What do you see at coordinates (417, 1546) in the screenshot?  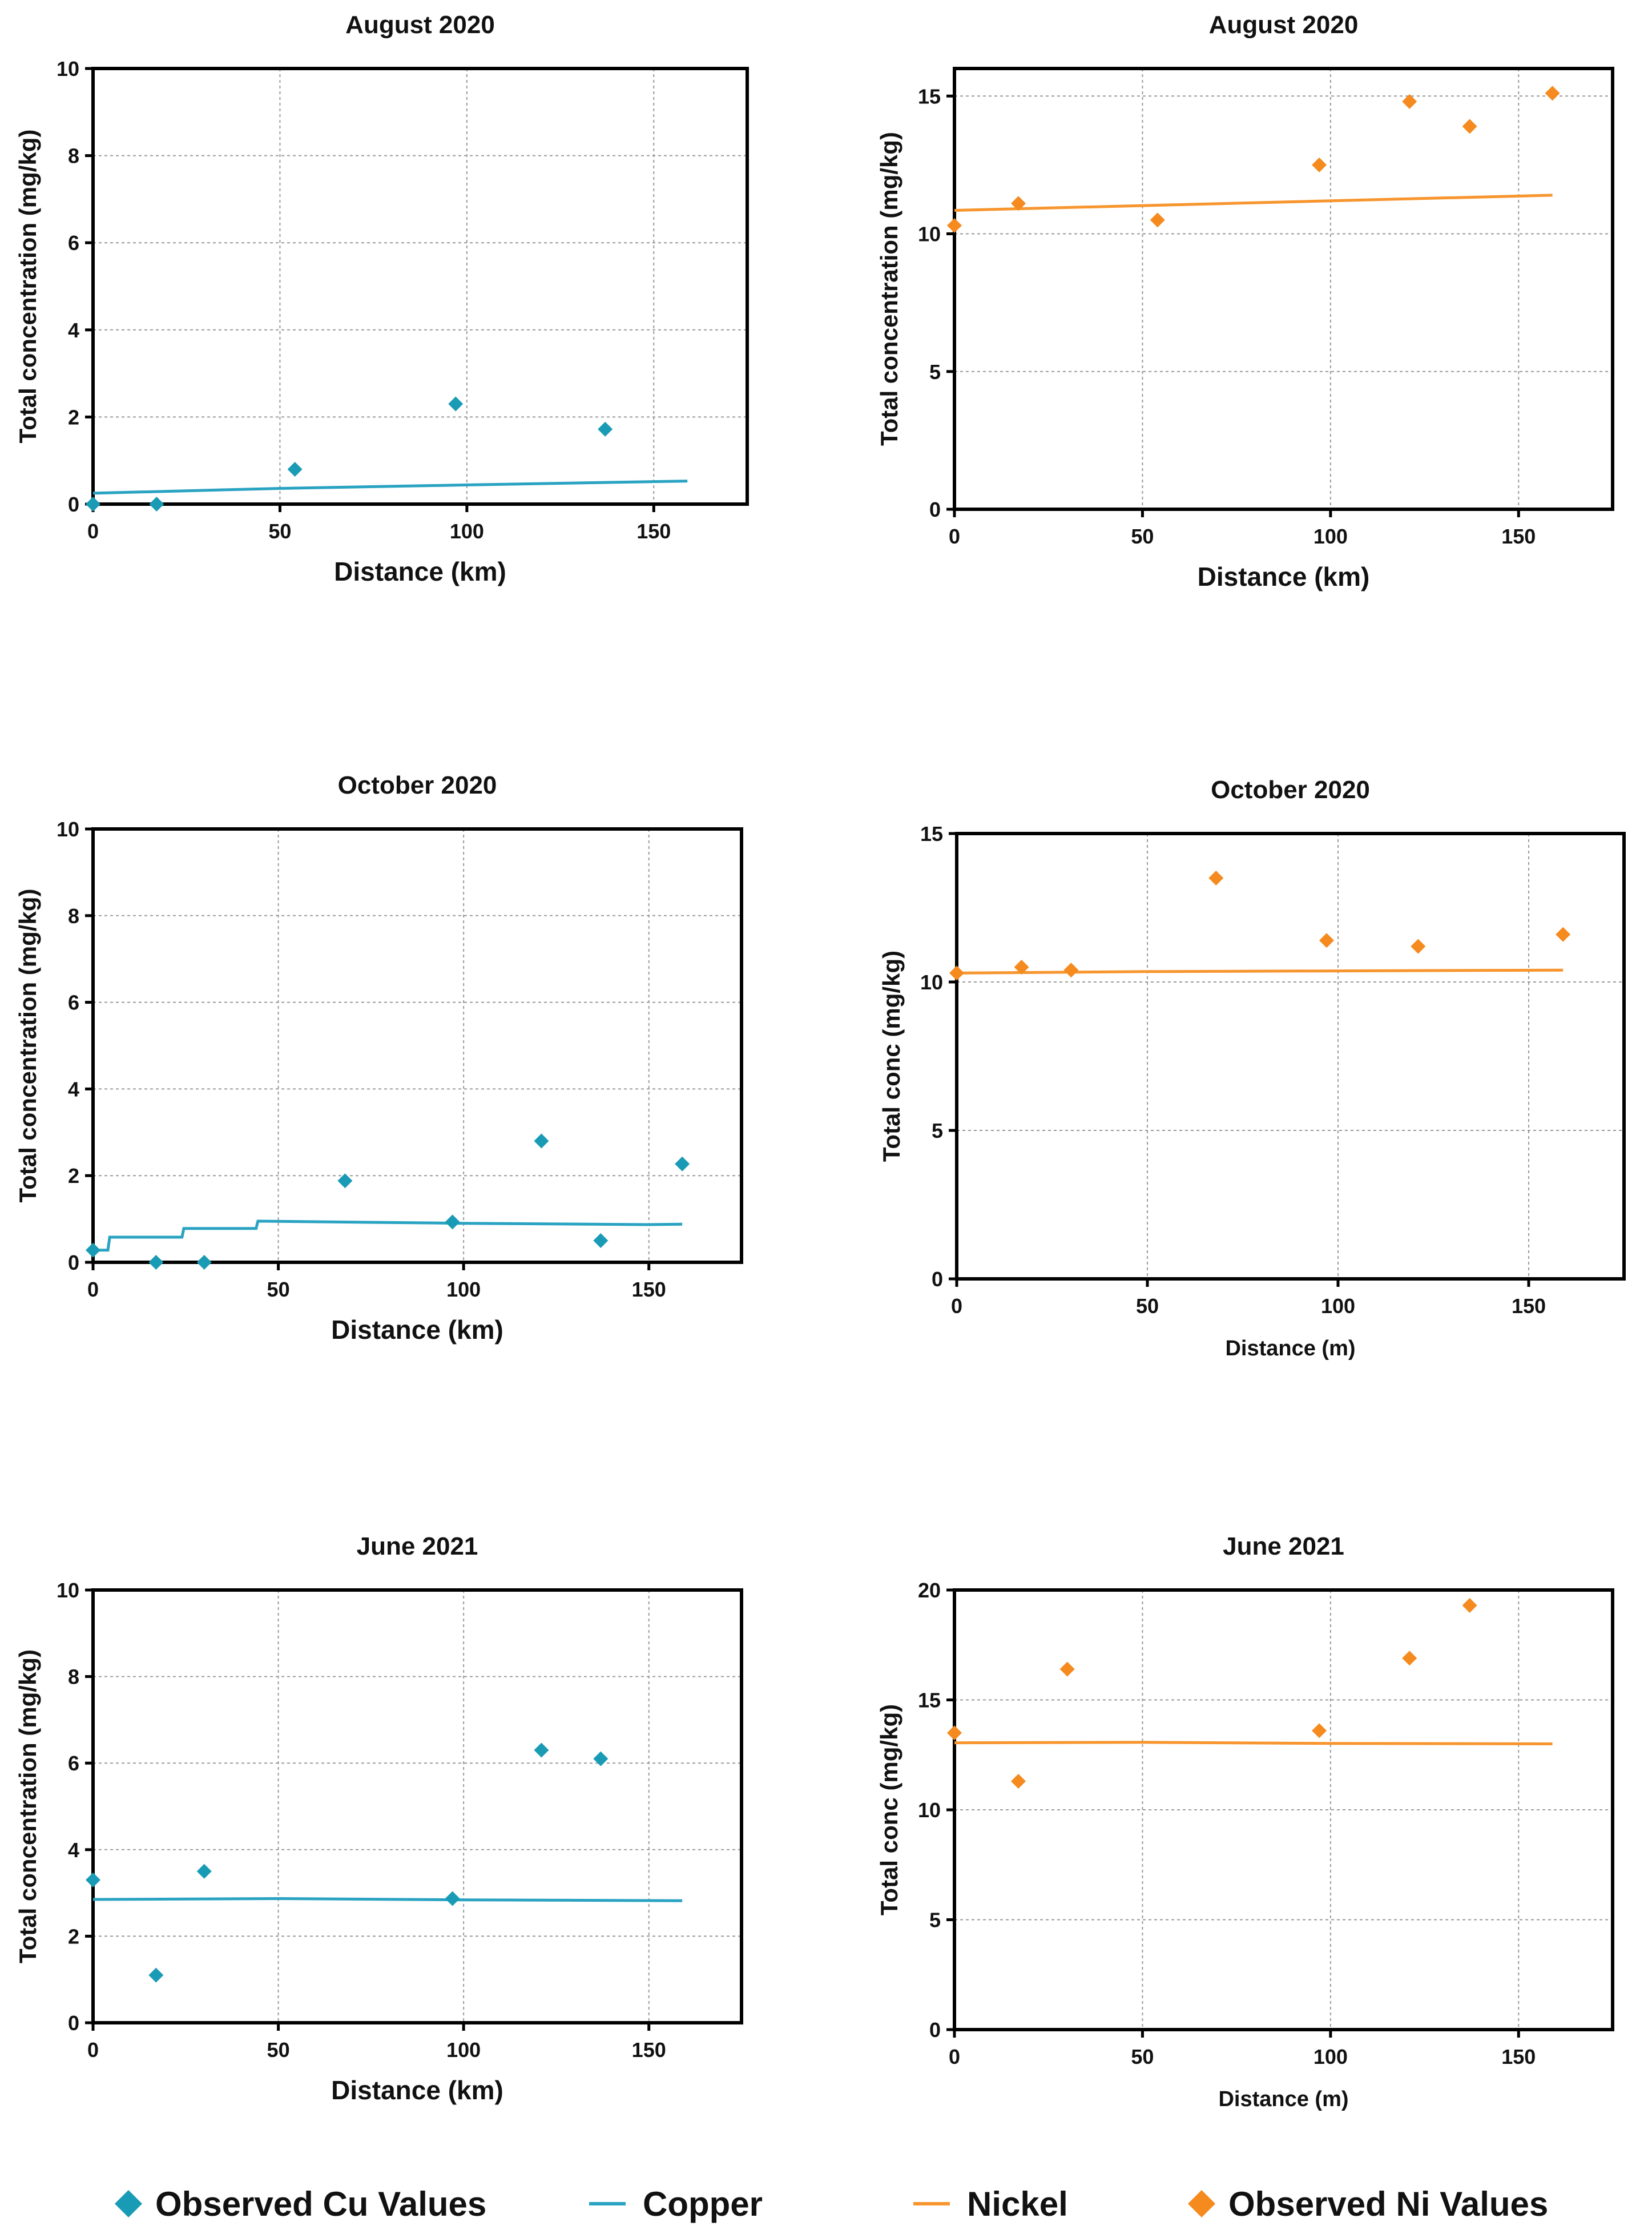 I see `chart-title: June 2021` at bounding box center [417, 1546].